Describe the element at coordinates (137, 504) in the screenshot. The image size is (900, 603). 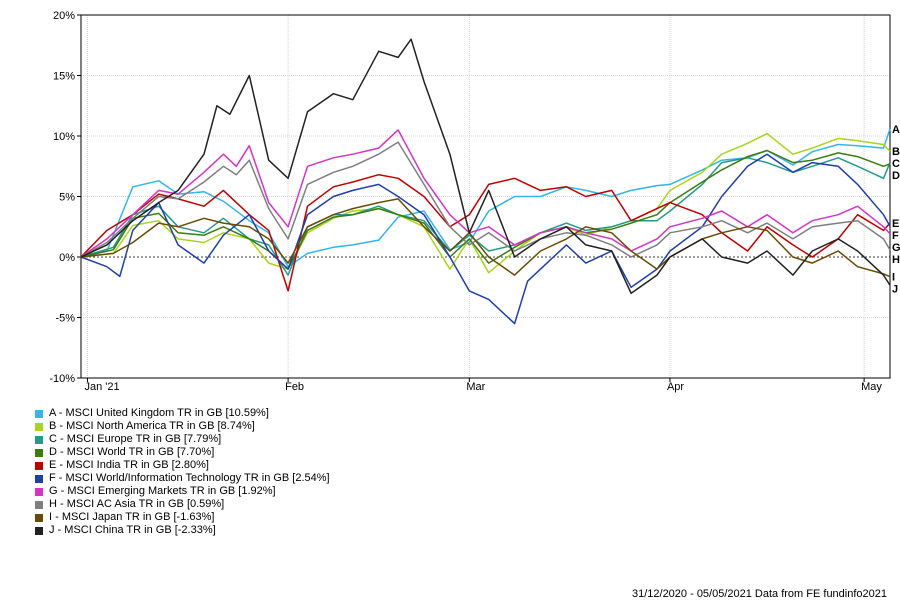
I see `legend-label: H - MSCI AC Asia TR in GB [0.59%]` at that location.